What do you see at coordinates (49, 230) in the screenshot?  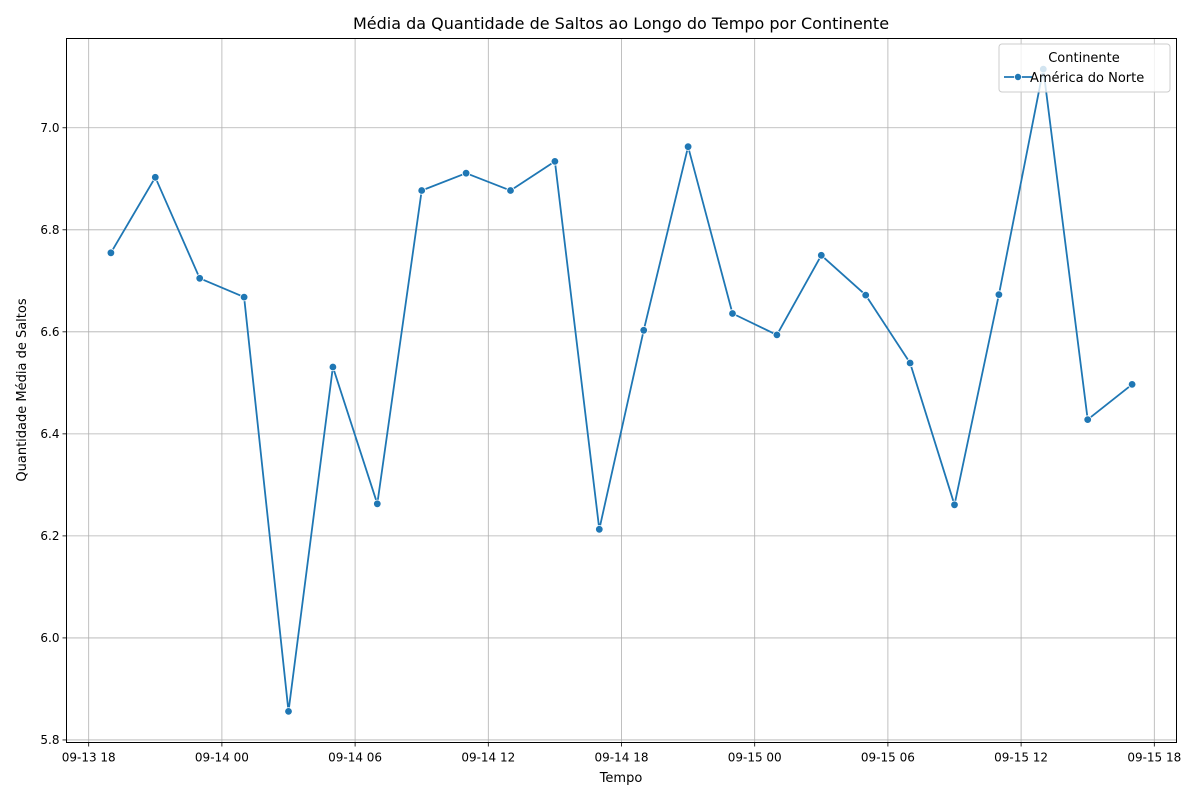 I see `y-tick-label: 6.8` at bounding box center [49, 230].